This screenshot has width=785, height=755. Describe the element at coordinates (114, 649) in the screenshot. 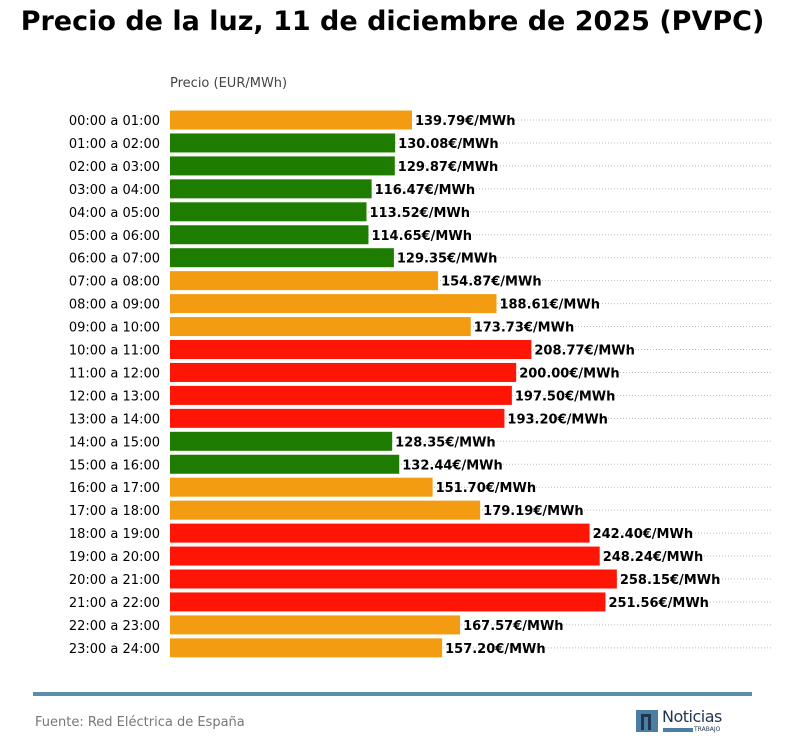

I see `category-label: 23:00 a 24:00` at that location.